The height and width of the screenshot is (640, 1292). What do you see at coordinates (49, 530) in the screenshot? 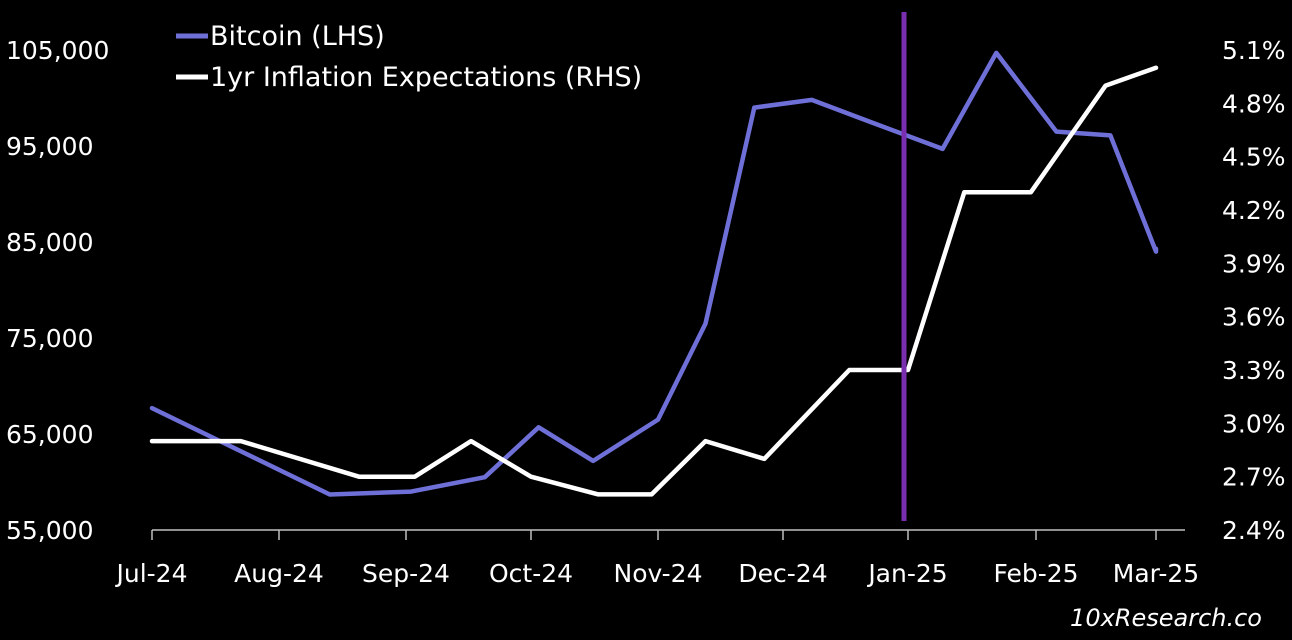
I see `left-tick-label: 55,000` at bounding box center [49, 530].